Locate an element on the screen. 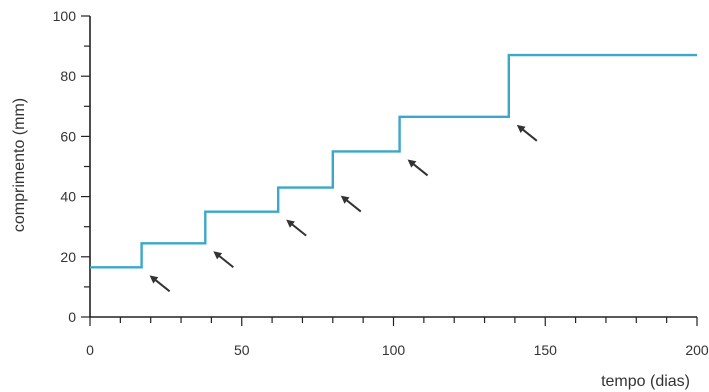 Image resolution: width=709 pixels, height=392 pixels. y-tick-label: 40 is located at coordinates (68, 197).